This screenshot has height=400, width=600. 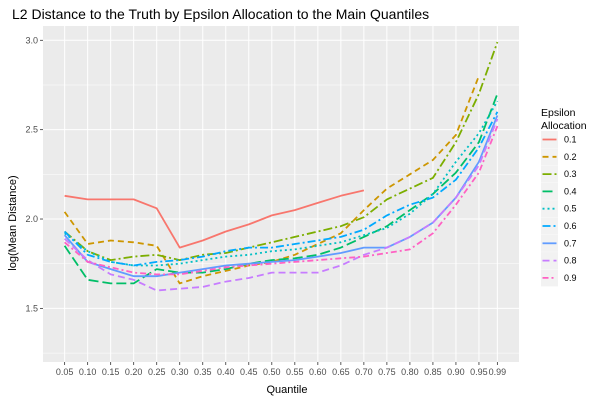 I want to click on x-tick-label: 0.95, so click(x=479, y=372).